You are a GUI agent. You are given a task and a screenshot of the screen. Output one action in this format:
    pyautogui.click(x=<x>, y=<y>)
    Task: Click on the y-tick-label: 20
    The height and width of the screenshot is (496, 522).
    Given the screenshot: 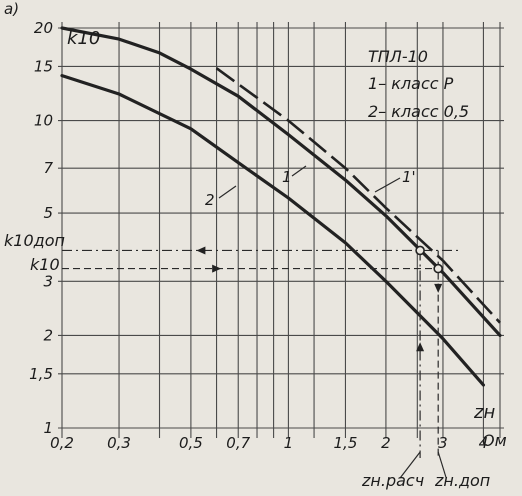 What is the action you would take?
    pyautogui.click(x=43, y=28)
    